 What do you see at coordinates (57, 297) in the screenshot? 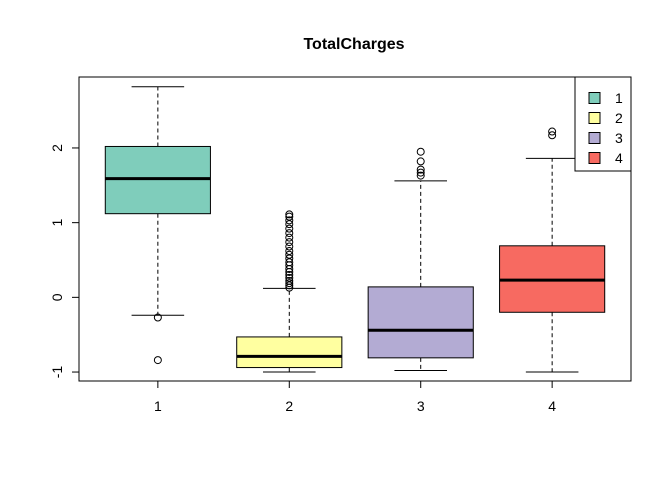
I see `y-tick-label: 0` at bounding box center [57, 297].